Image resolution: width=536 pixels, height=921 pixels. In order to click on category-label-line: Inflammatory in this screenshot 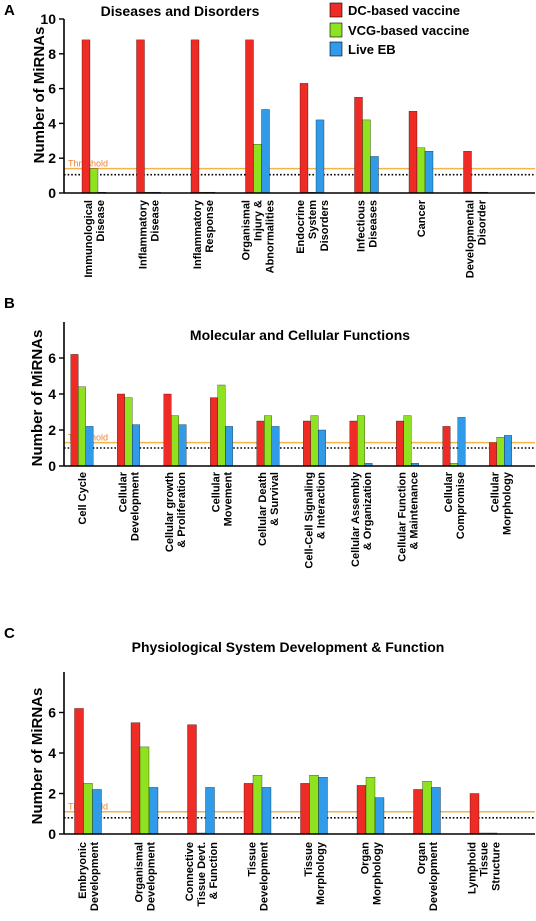, I will do `click(198, 234)`.